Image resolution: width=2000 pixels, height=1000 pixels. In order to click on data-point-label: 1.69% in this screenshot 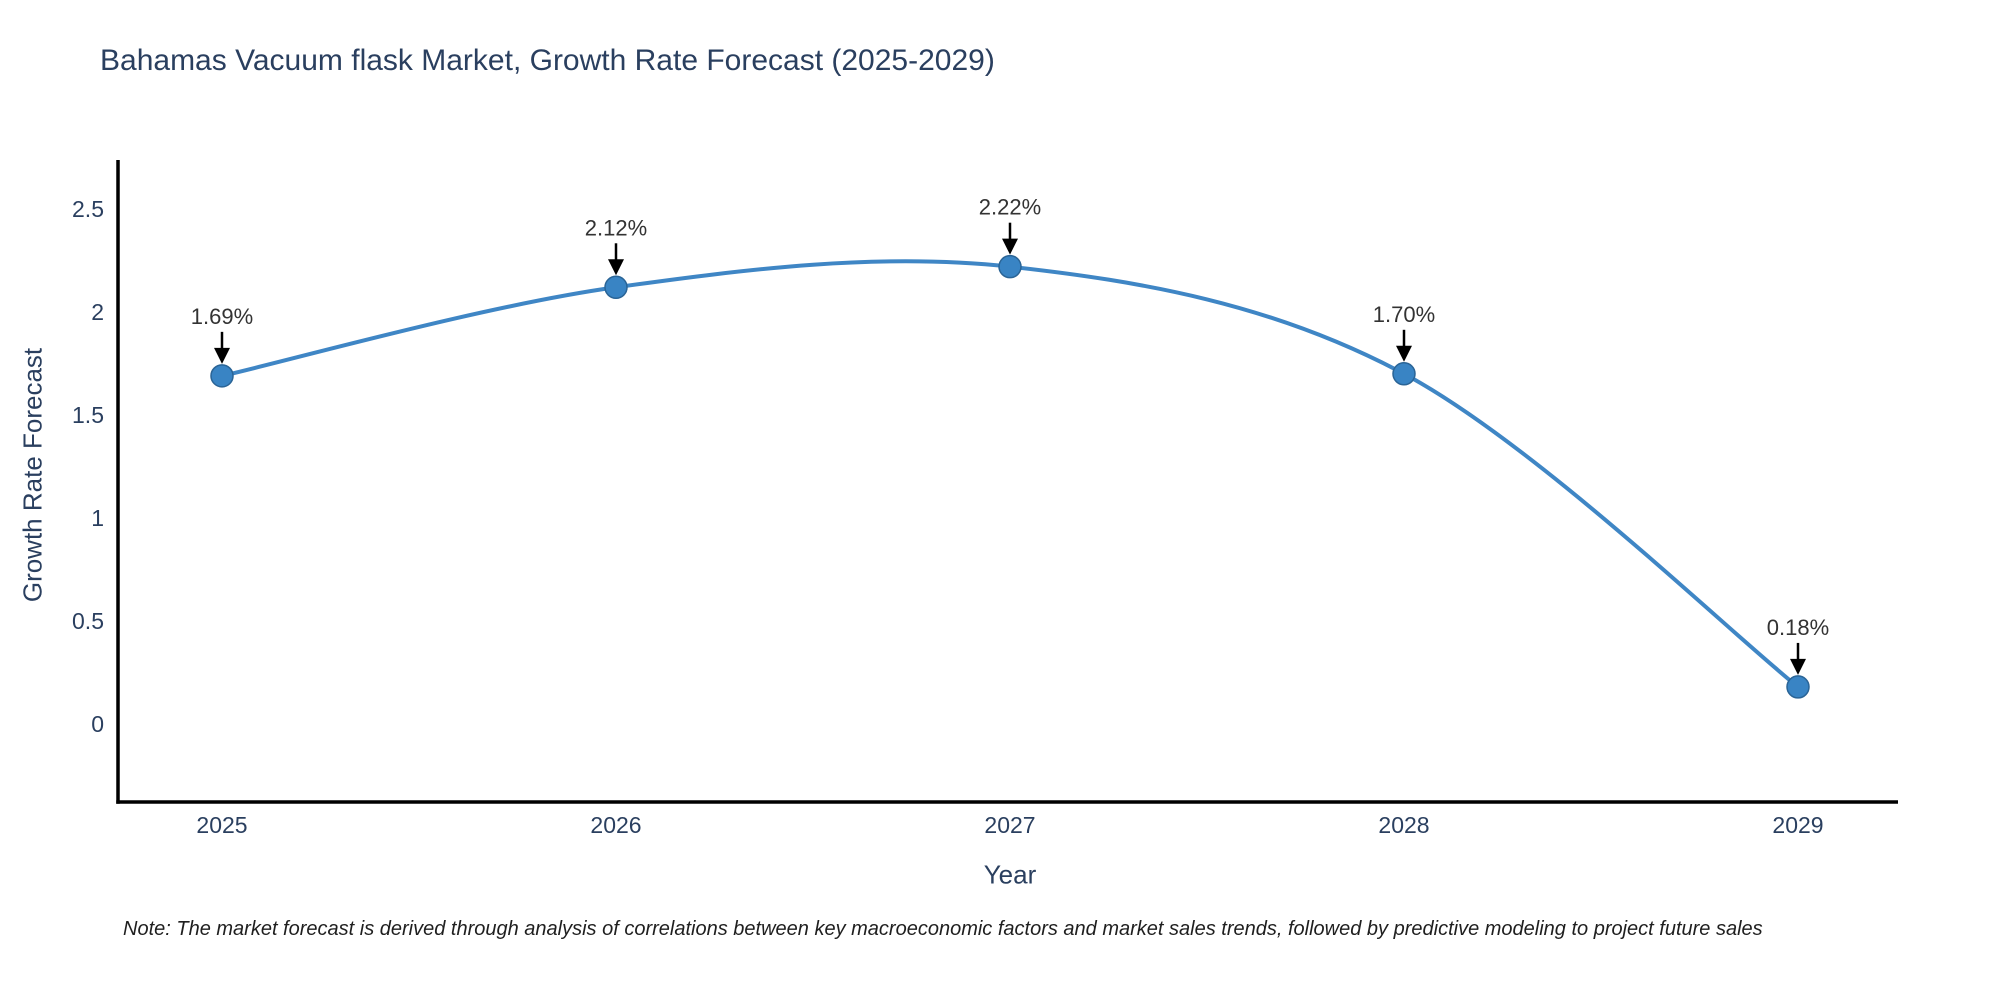, I will do `click(222, 316)`.